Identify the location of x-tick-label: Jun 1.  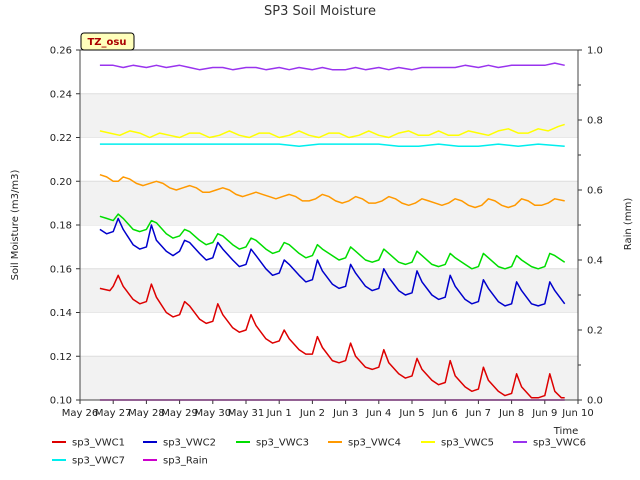
(279, 413).